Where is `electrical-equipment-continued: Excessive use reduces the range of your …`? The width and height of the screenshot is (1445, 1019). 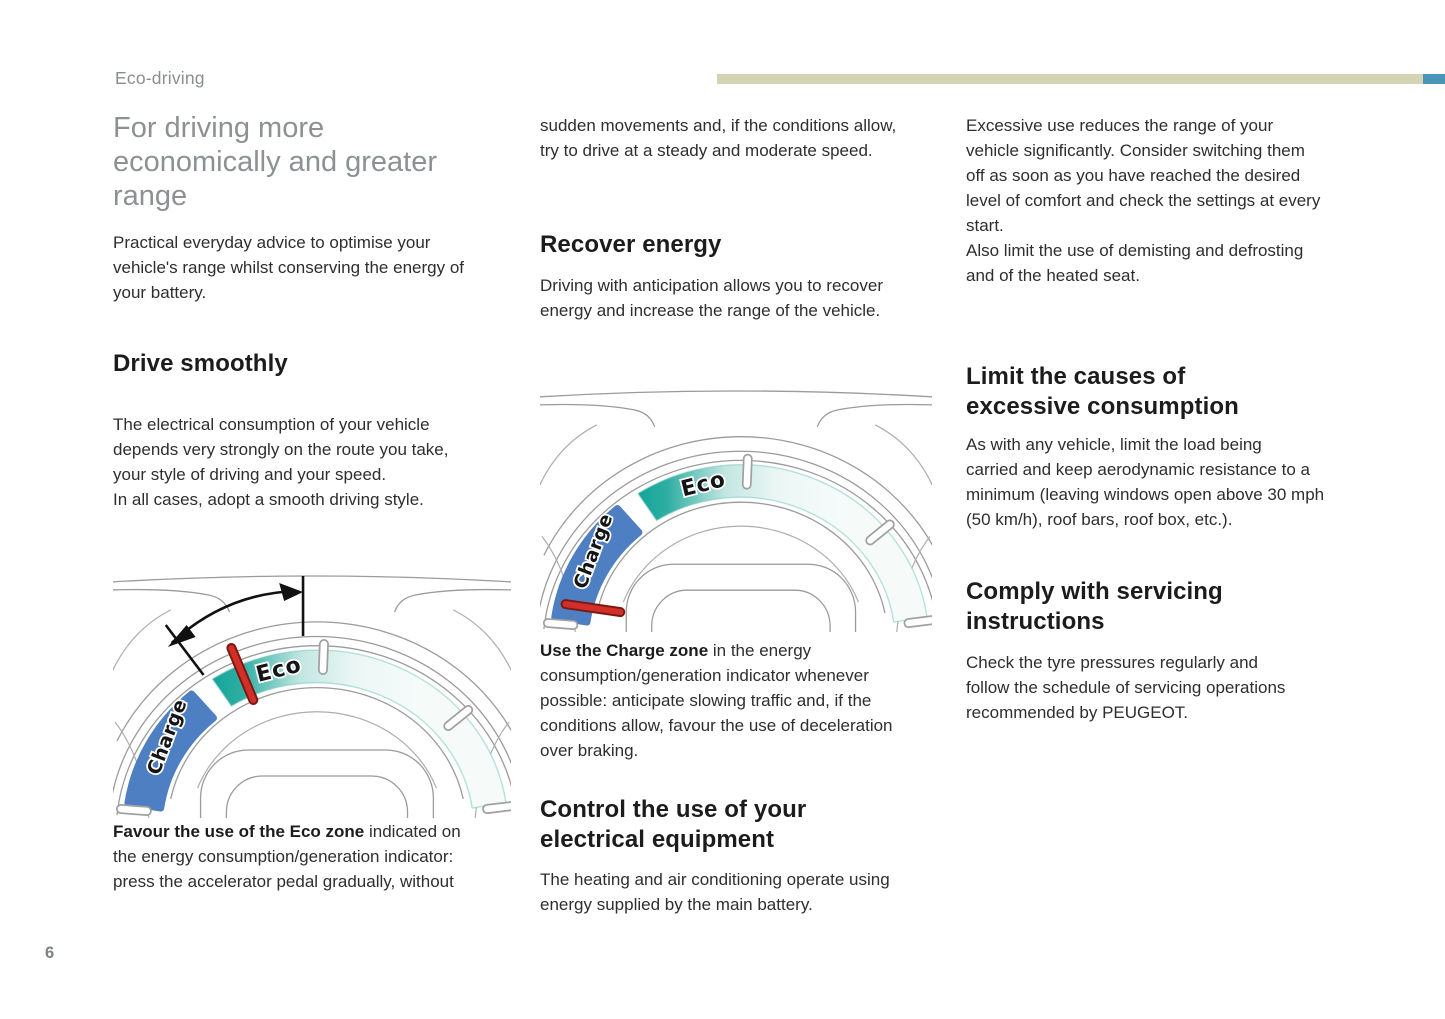
electrical-equipment-continued: Excessive use reduces the range of your … is located at coordinates (1143, 200).